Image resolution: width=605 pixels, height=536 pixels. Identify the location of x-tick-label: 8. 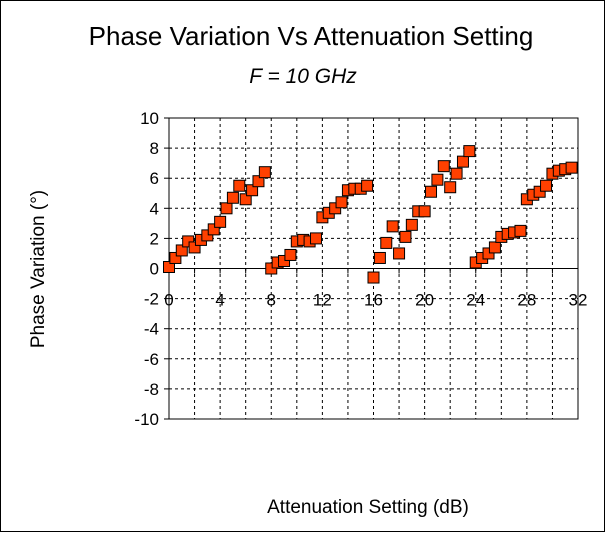
(271, 300).